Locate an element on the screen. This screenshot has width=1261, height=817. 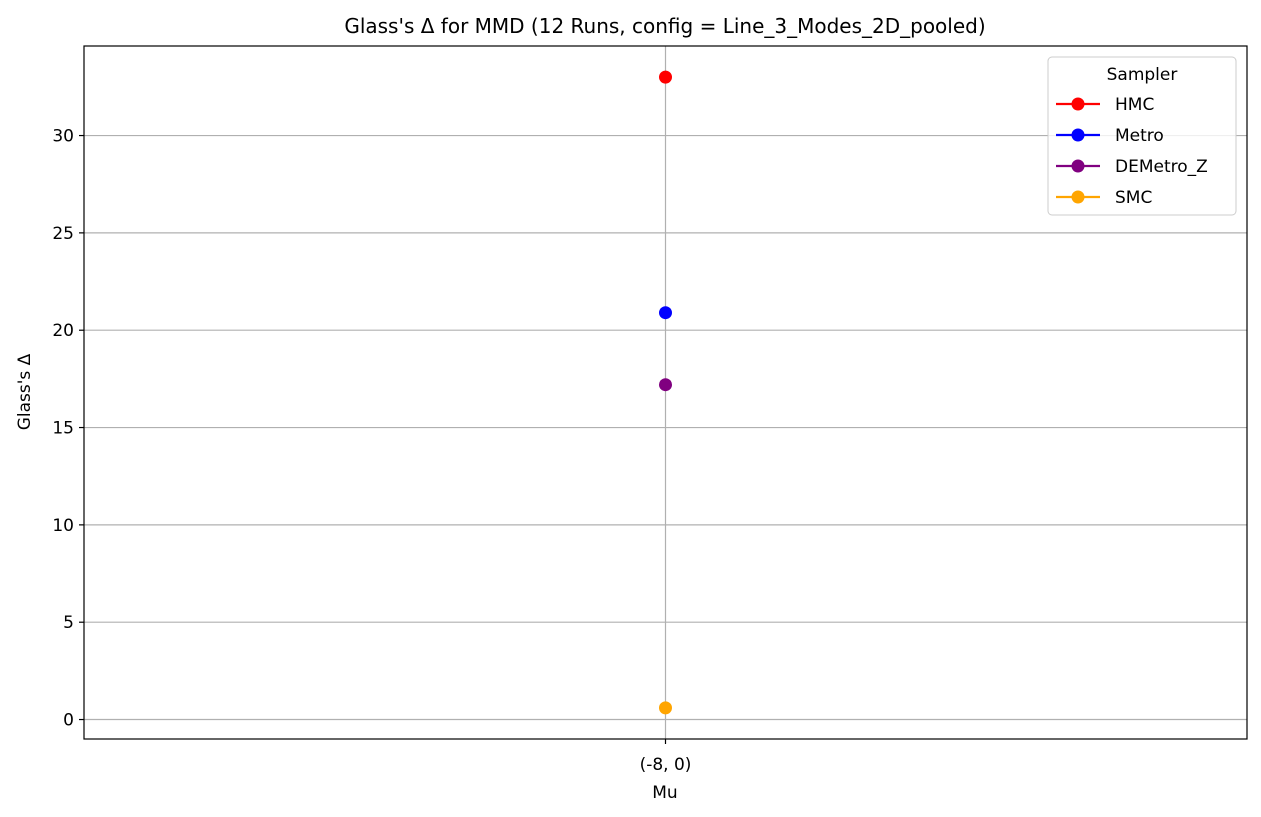
legend-swatch-marker-hmc is located at coordinates (1078, 104).